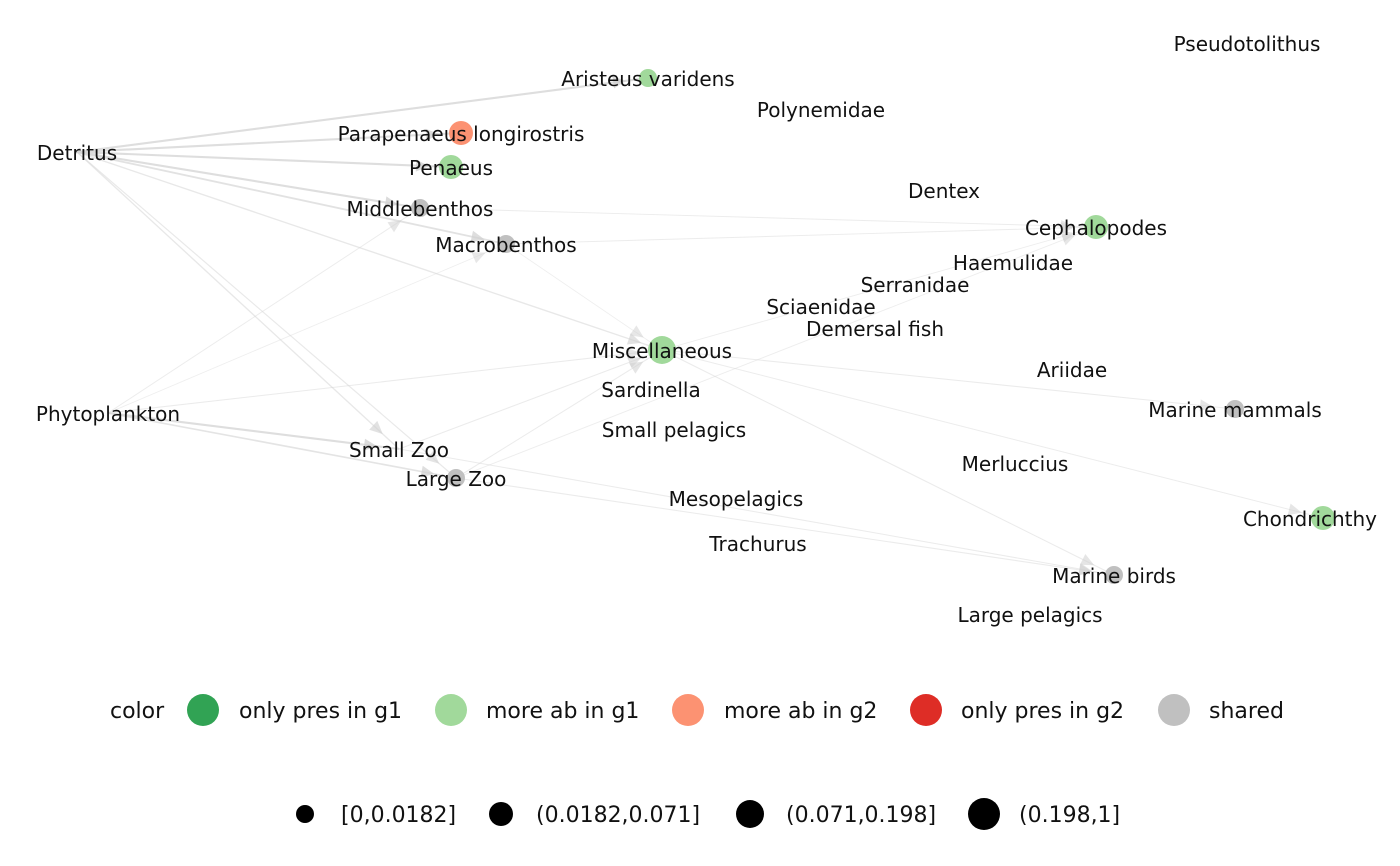 The width and height of the screenshot is (1400, 866). I want to click on edge-detritus-to-aristeus, so click(362, 115).